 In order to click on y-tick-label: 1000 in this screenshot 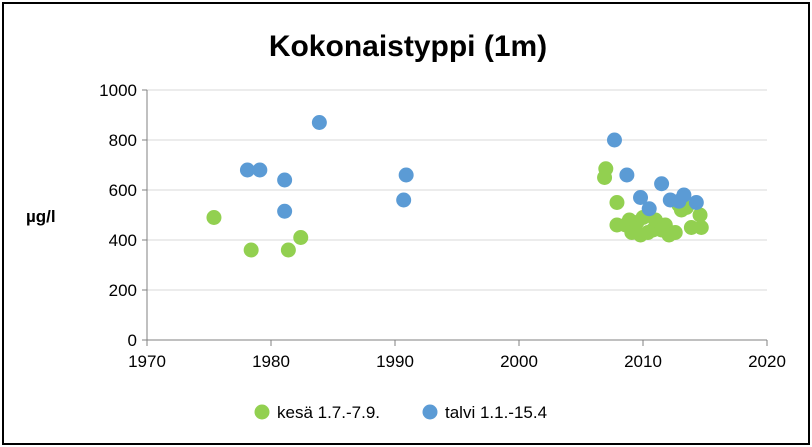, I will do `click(118, 90)`.